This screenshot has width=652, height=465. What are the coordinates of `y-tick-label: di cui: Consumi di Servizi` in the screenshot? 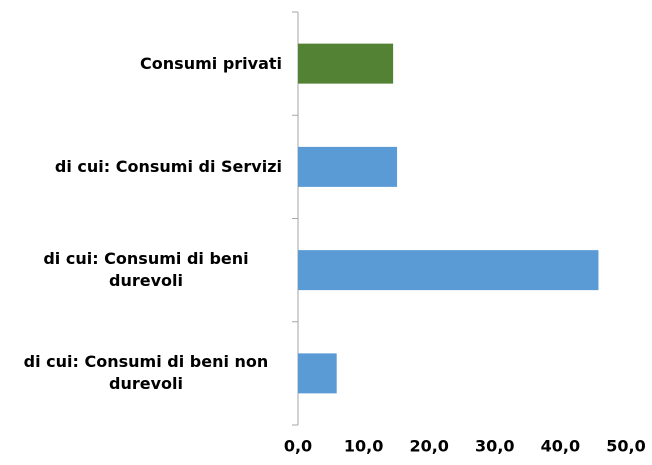 It's located at (168, 166).